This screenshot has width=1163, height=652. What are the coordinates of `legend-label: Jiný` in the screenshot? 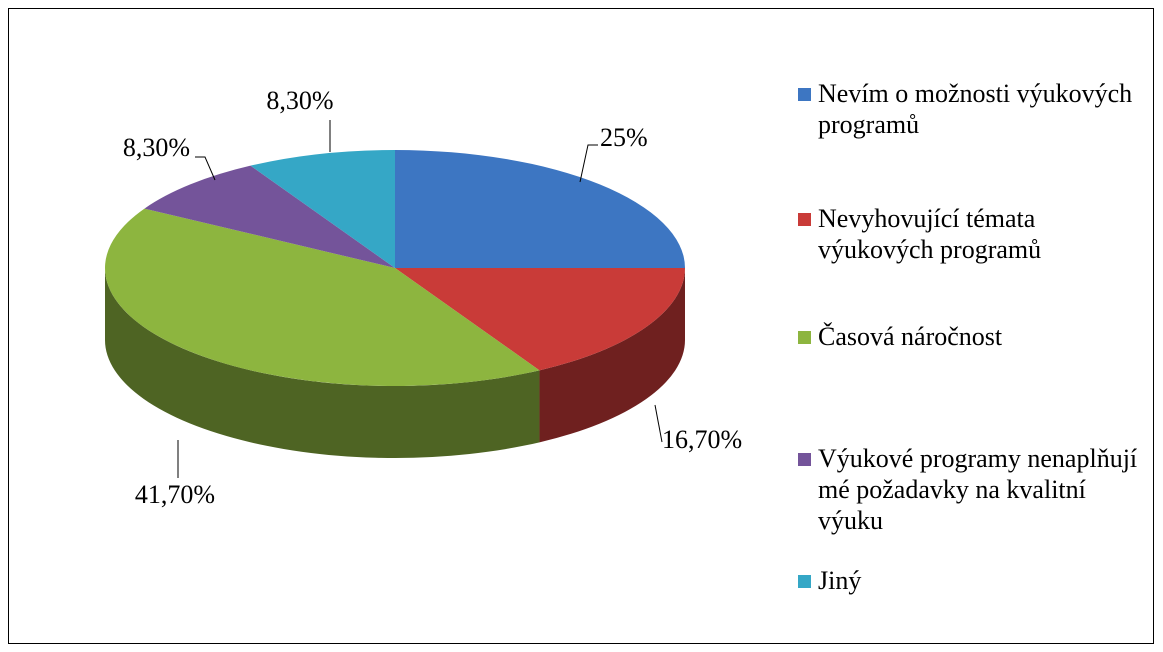 It's located at (840, 580).